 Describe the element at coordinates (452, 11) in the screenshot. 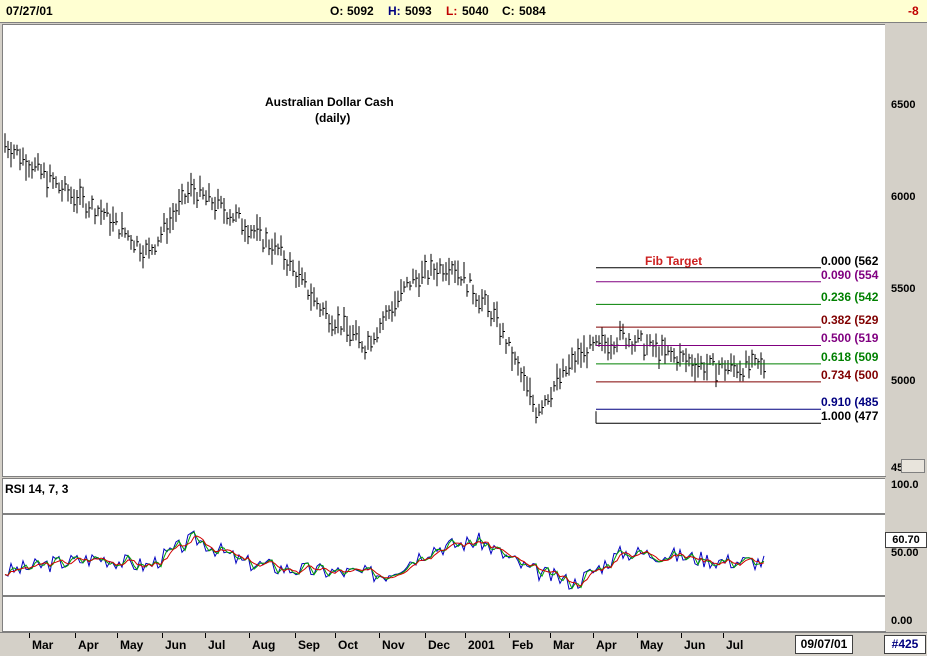

I see `low-label: L:` at that location.